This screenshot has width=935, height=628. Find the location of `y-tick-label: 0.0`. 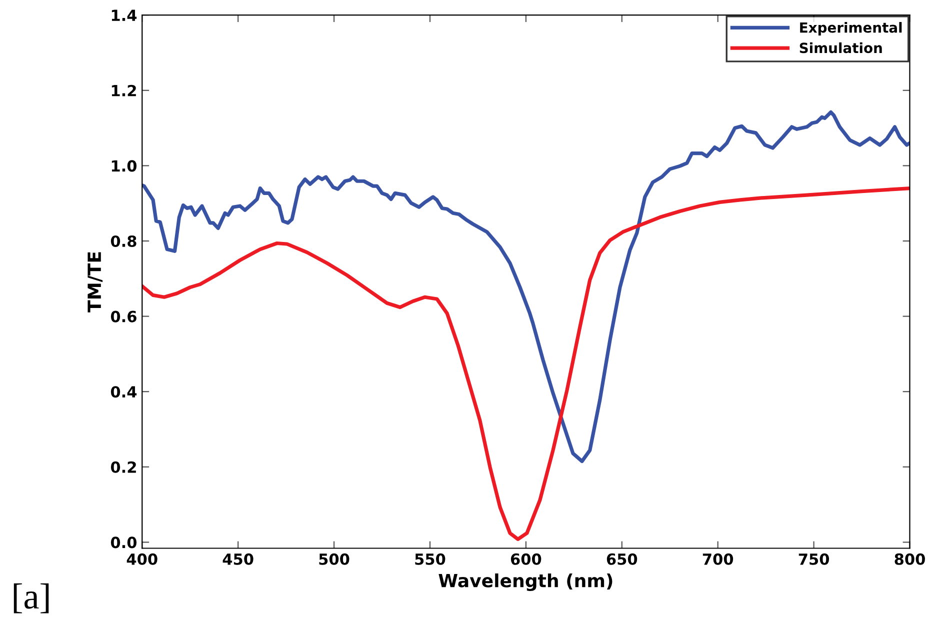

y-tick-label: 0.0 is located at coordinates (123, 542).